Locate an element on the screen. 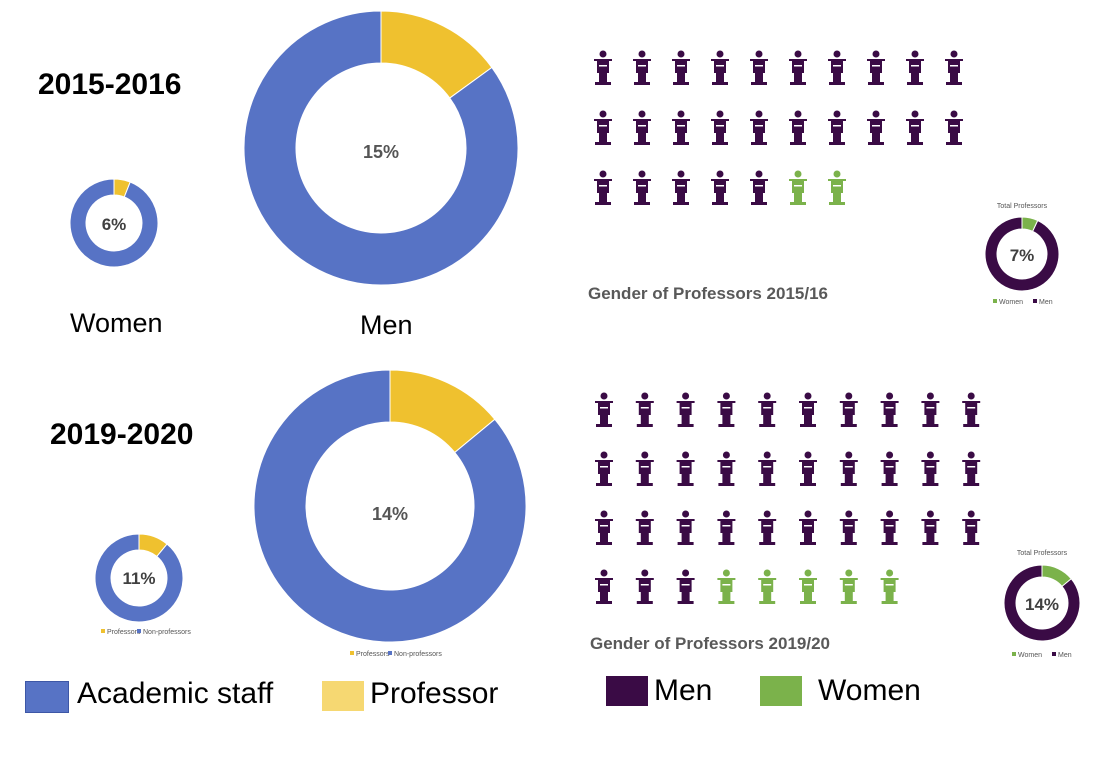 This screenshot has width=1104, height=762. donut-total-prof-2019-label: 14% is located at coordinates (1042, 604).